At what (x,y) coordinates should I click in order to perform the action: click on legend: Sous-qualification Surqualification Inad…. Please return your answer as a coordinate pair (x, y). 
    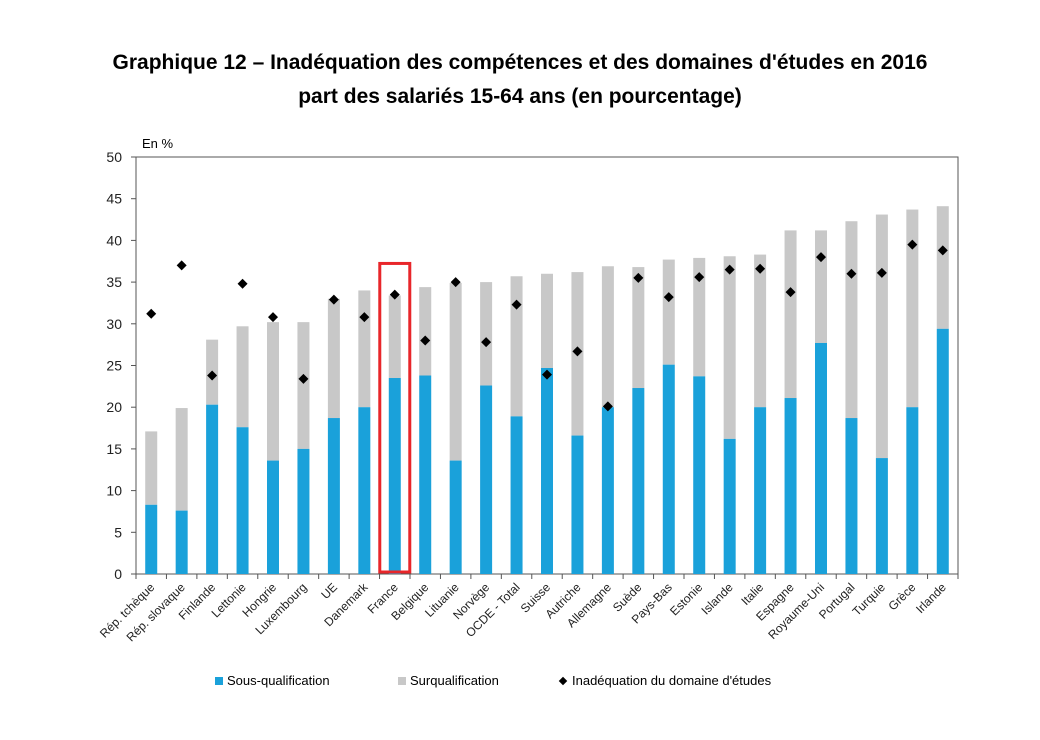
    Looking at the image, I should click on (520, 682).